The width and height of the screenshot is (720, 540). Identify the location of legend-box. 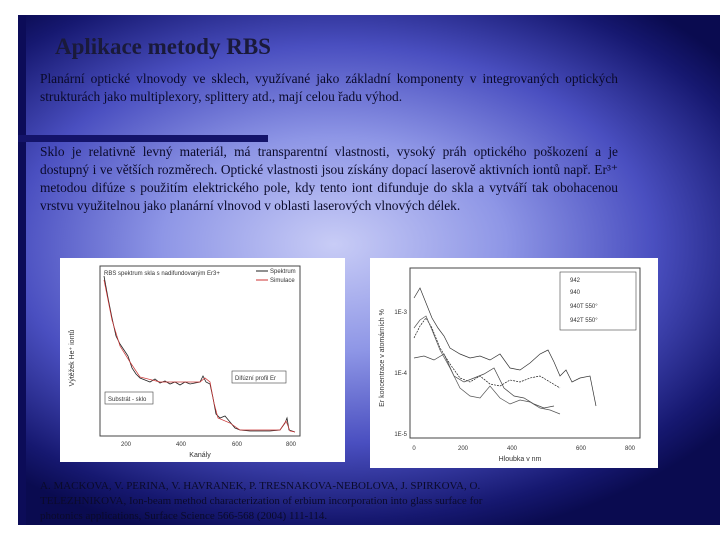
(598, 301).